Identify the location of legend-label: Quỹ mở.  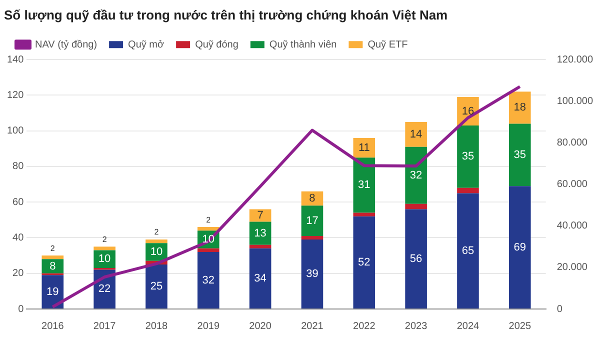
(146, 44).